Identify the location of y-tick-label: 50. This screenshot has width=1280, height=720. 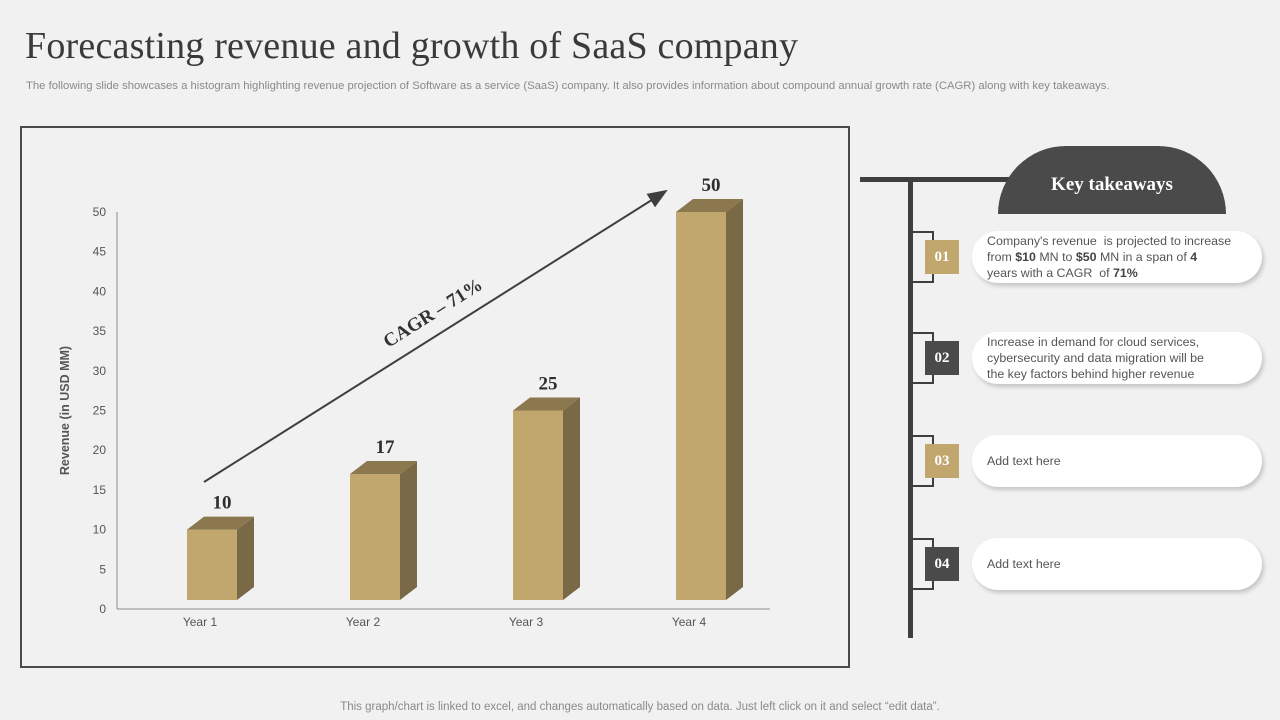
(100, 212).